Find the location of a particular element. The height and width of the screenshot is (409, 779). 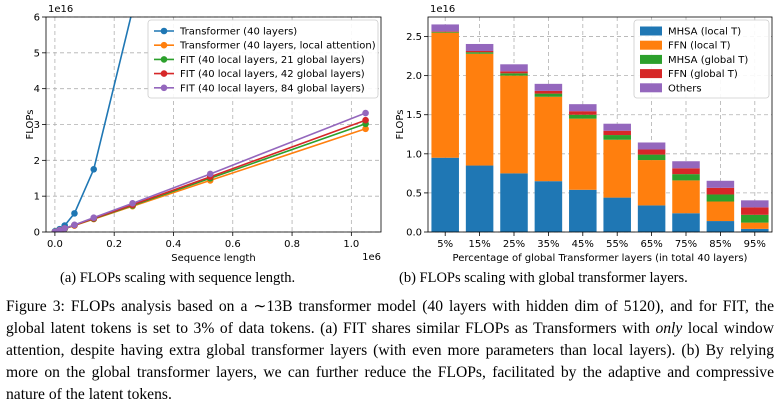

legend-label: MHSA (global T) is located at coordinates (708, 60).